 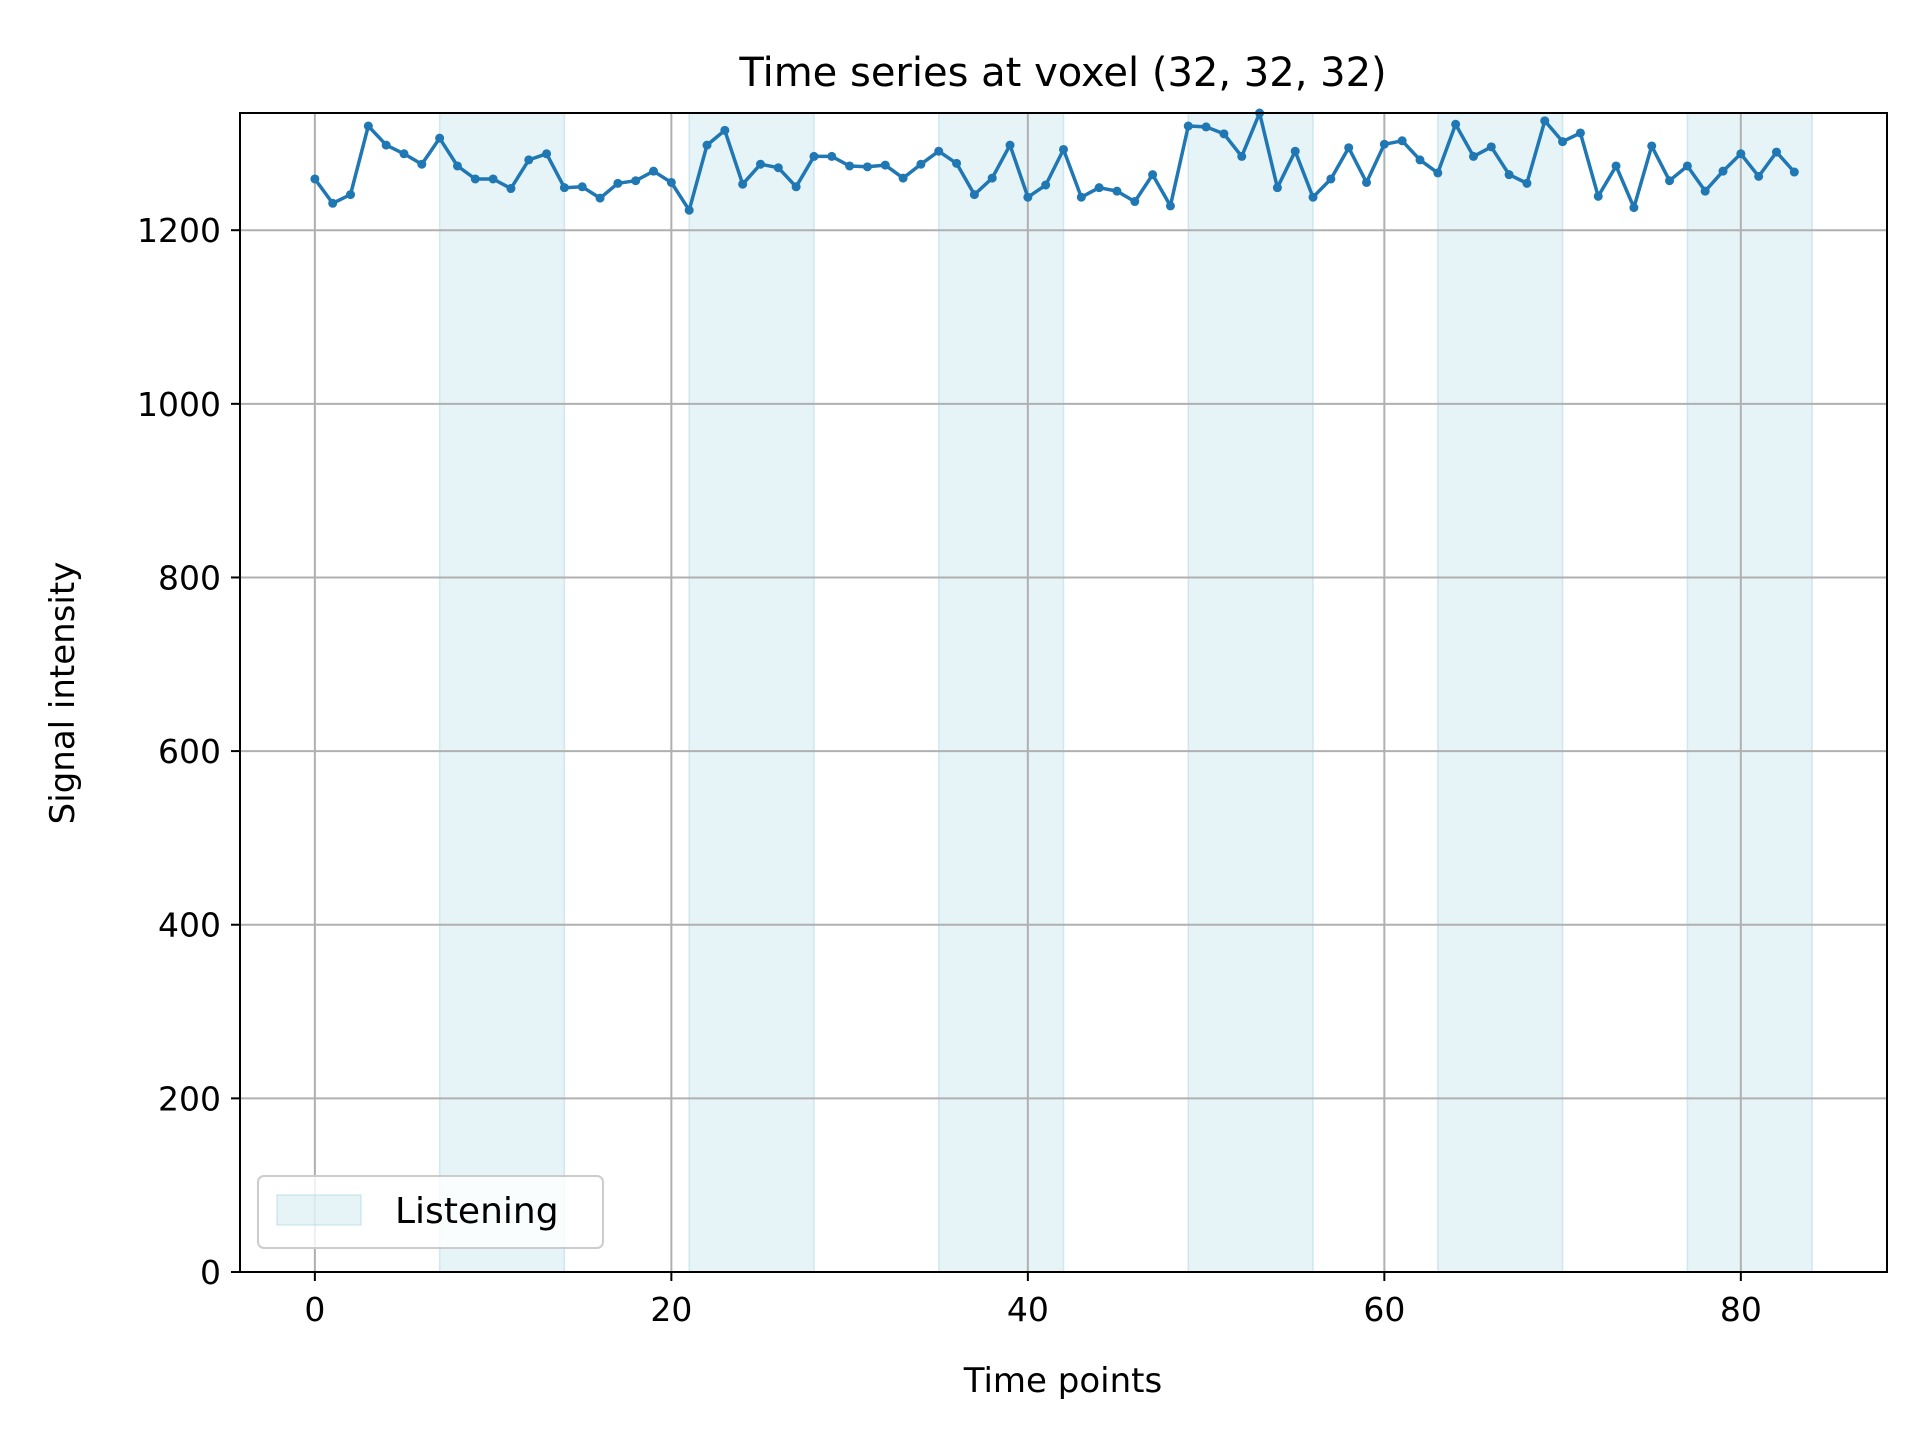 What do you see at coordinates (1741, 1309) in the screenshot?
I see `x-tick-label: 80` at bounding box center [1741, 1309].